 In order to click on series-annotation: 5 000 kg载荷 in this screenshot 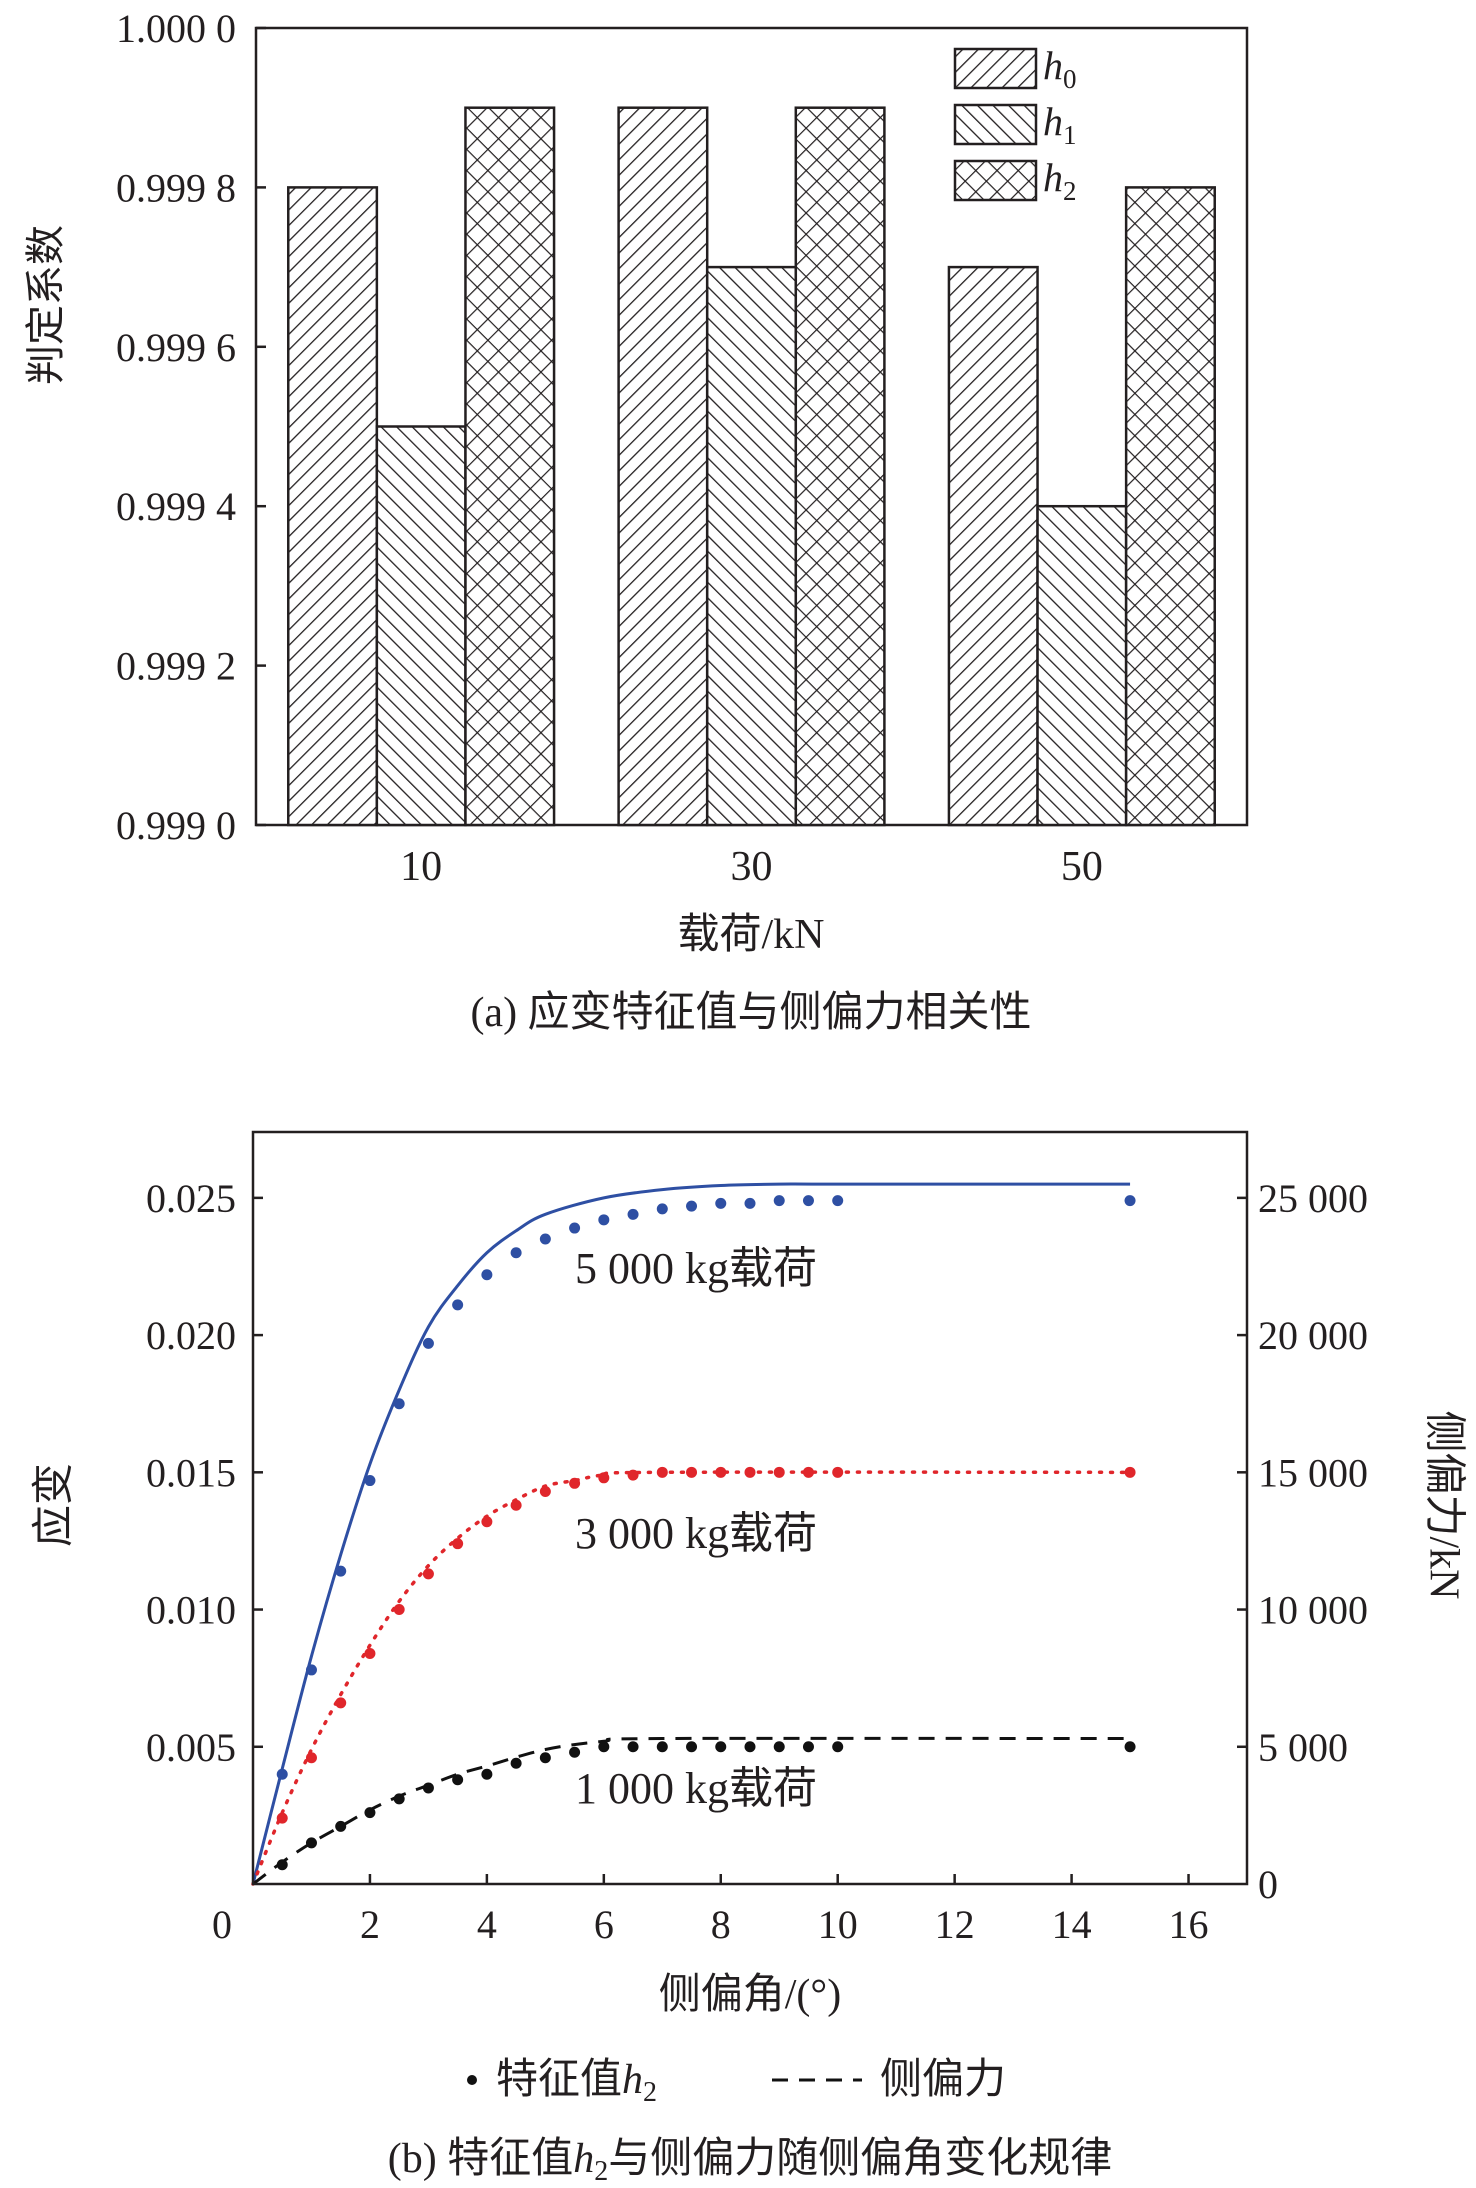, I will do `click(696, 1268)`.